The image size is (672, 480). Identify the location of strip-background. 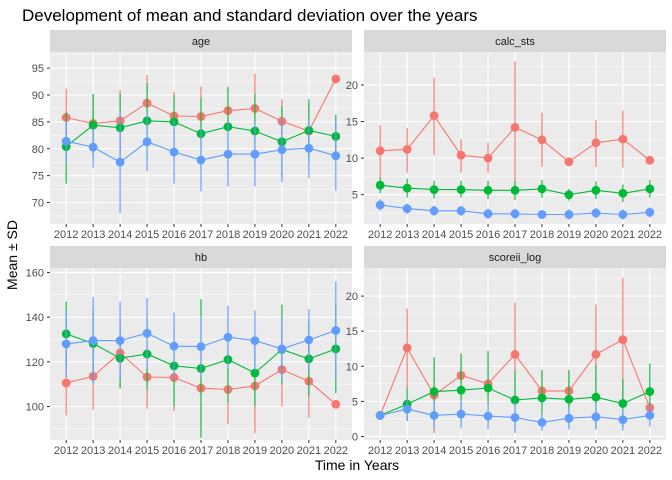
(201, 41).